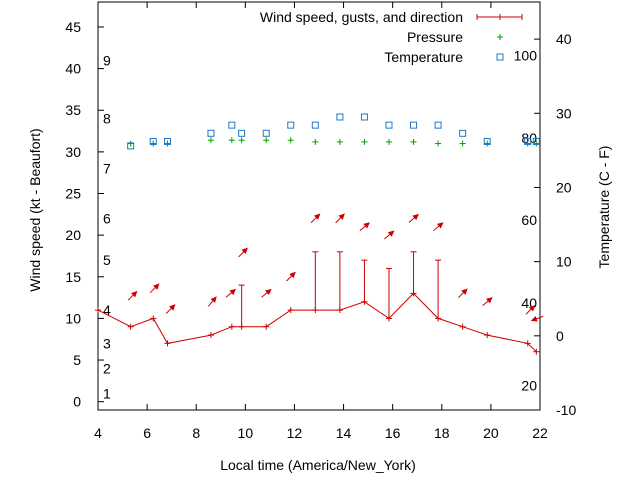 This screenshot has width=640, height=480. What do you see at coordinates (335, 267) in the screenshot?
I see `wind-direction-arrows` at bounding box center [335, 267].